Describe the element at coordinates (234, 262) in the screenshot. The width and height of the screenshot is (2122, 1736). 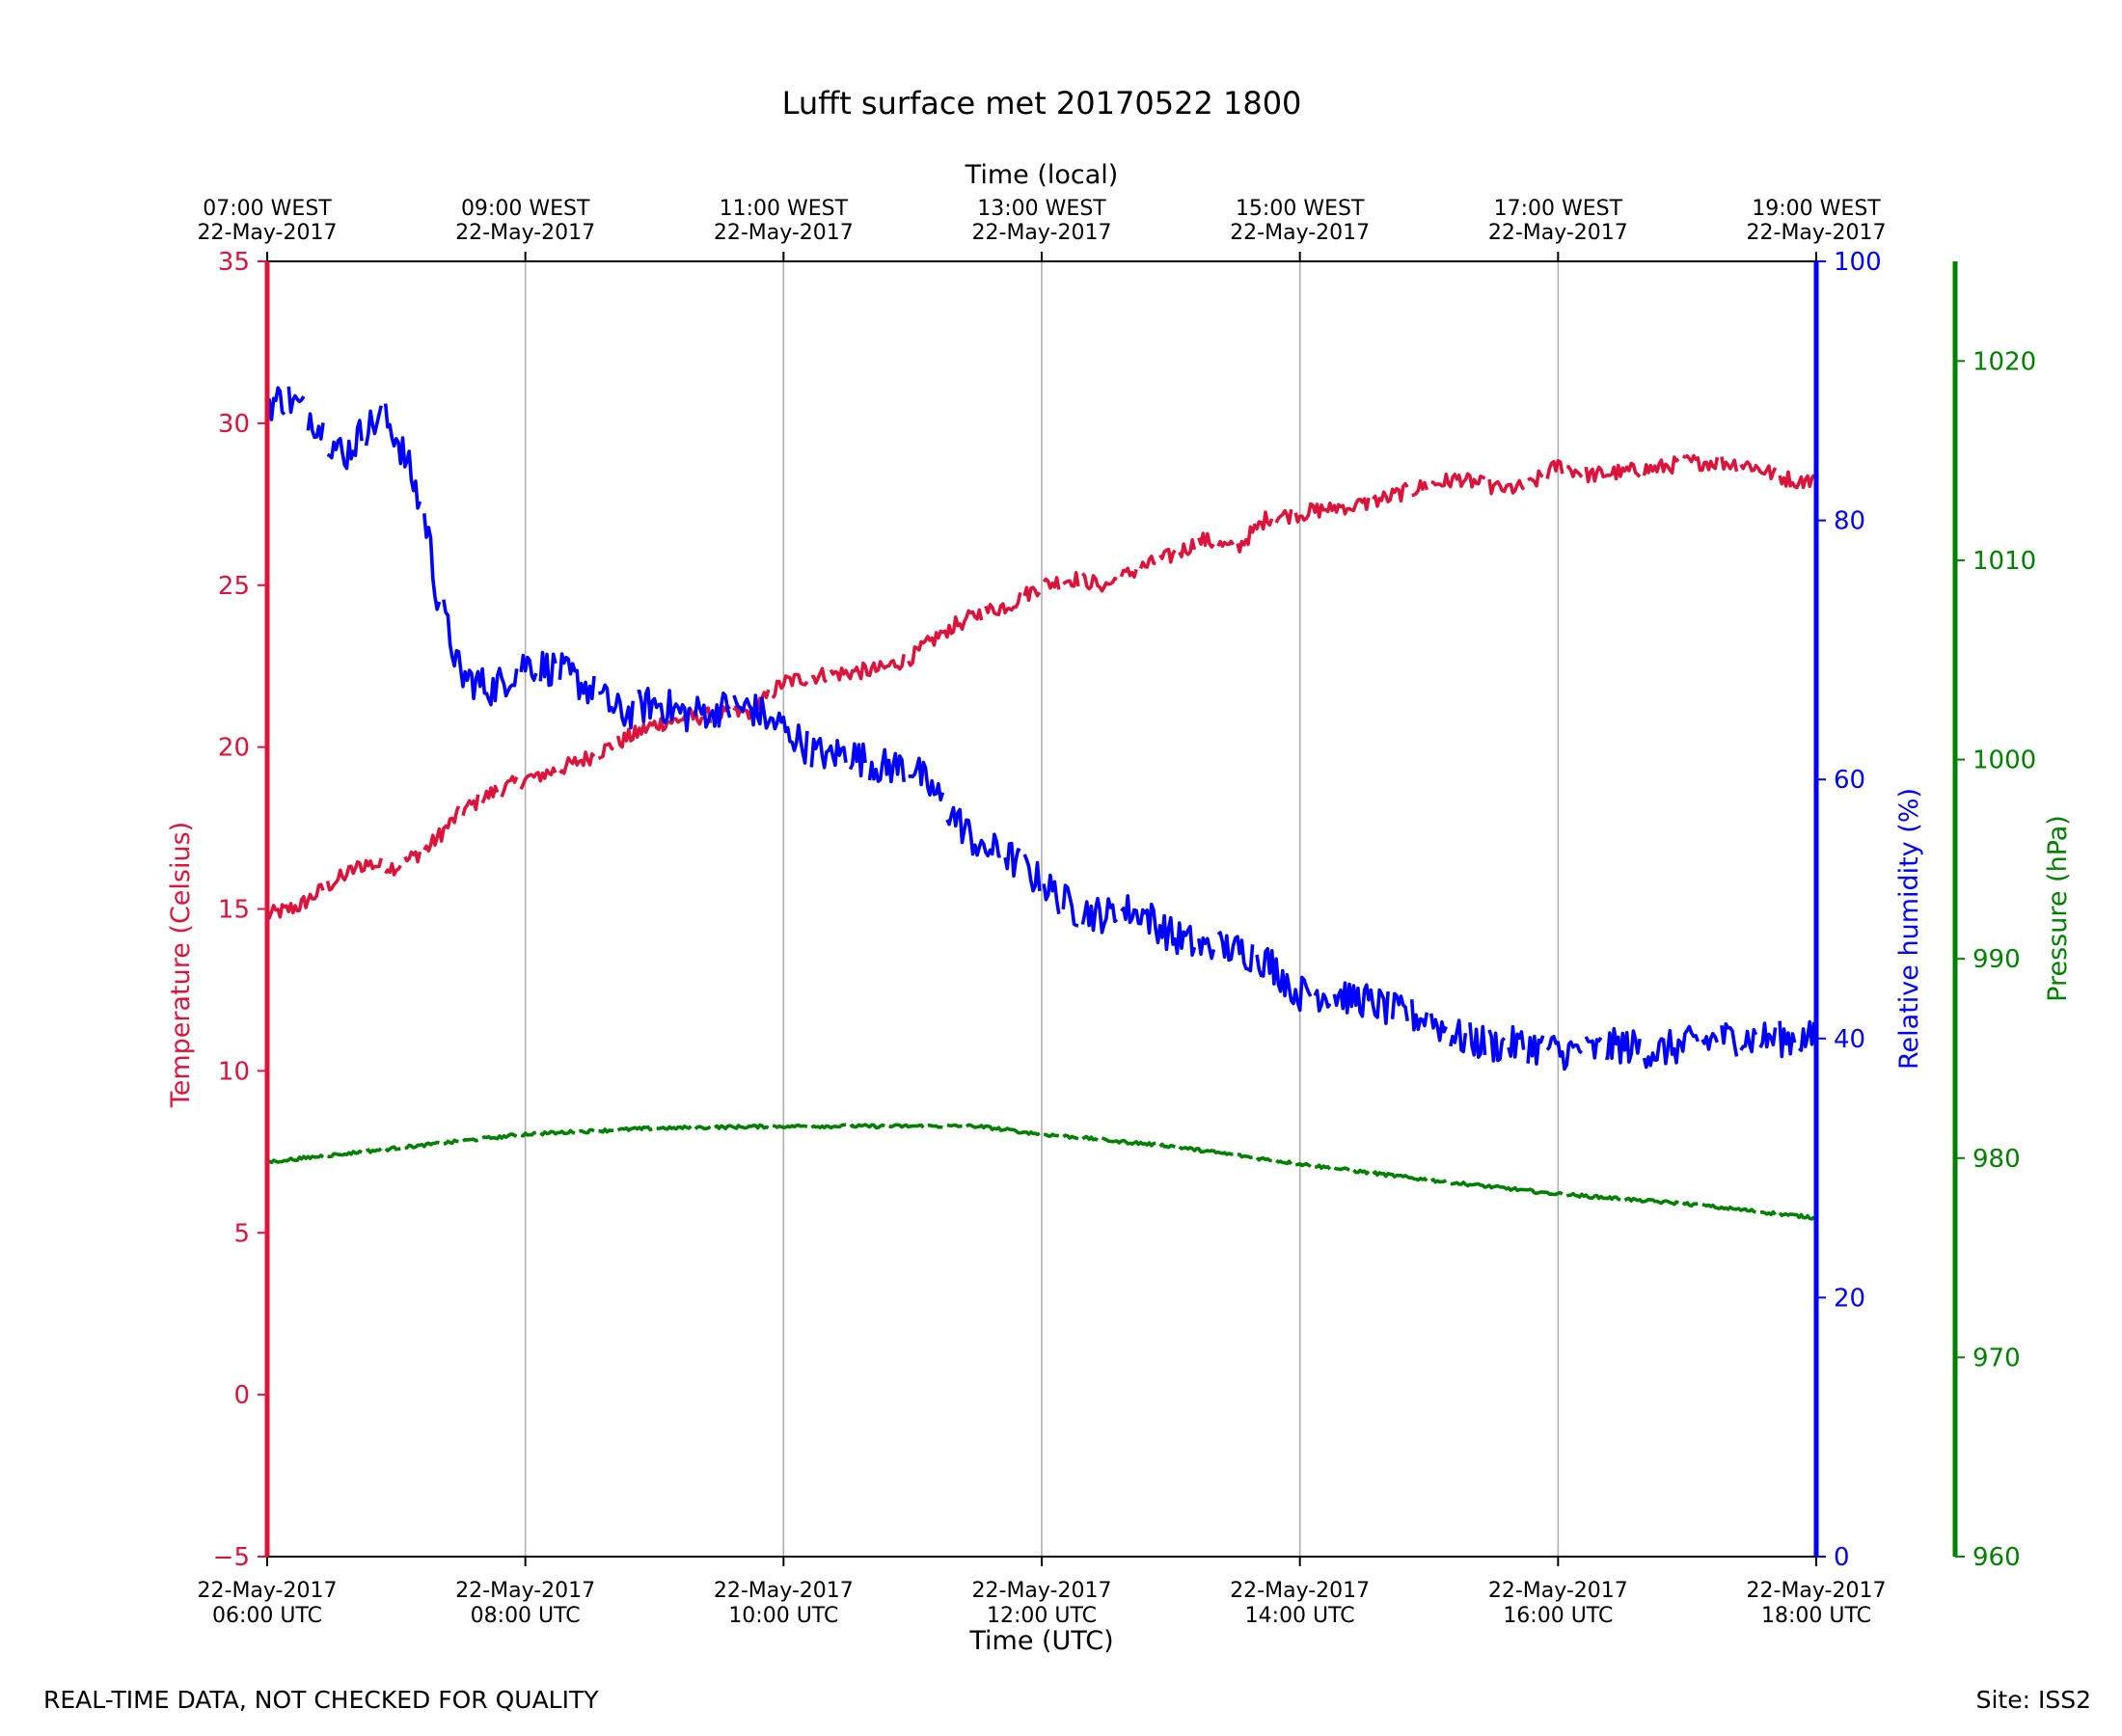
I see `temperature-tick-label: 35` at that location.